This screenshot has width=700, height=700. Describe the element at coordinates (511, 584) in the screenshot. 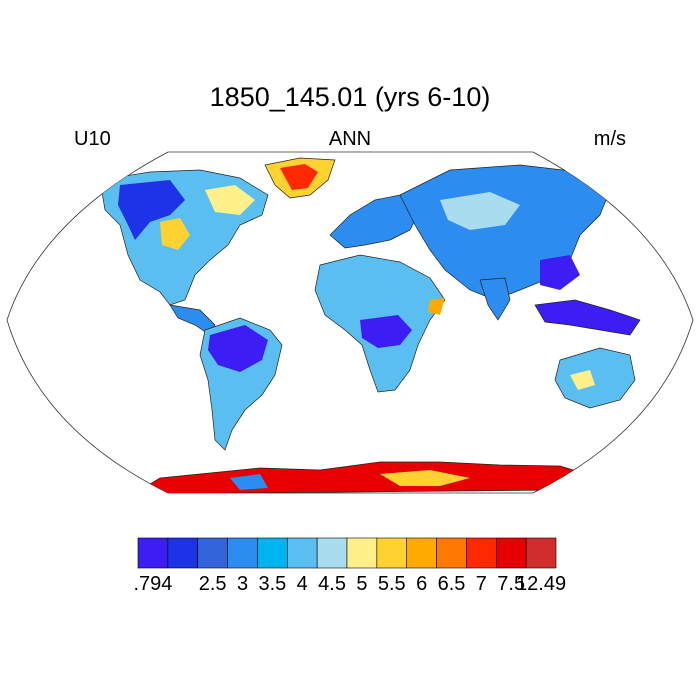

I see `colorbar-tick-label: 7.5` at that location.